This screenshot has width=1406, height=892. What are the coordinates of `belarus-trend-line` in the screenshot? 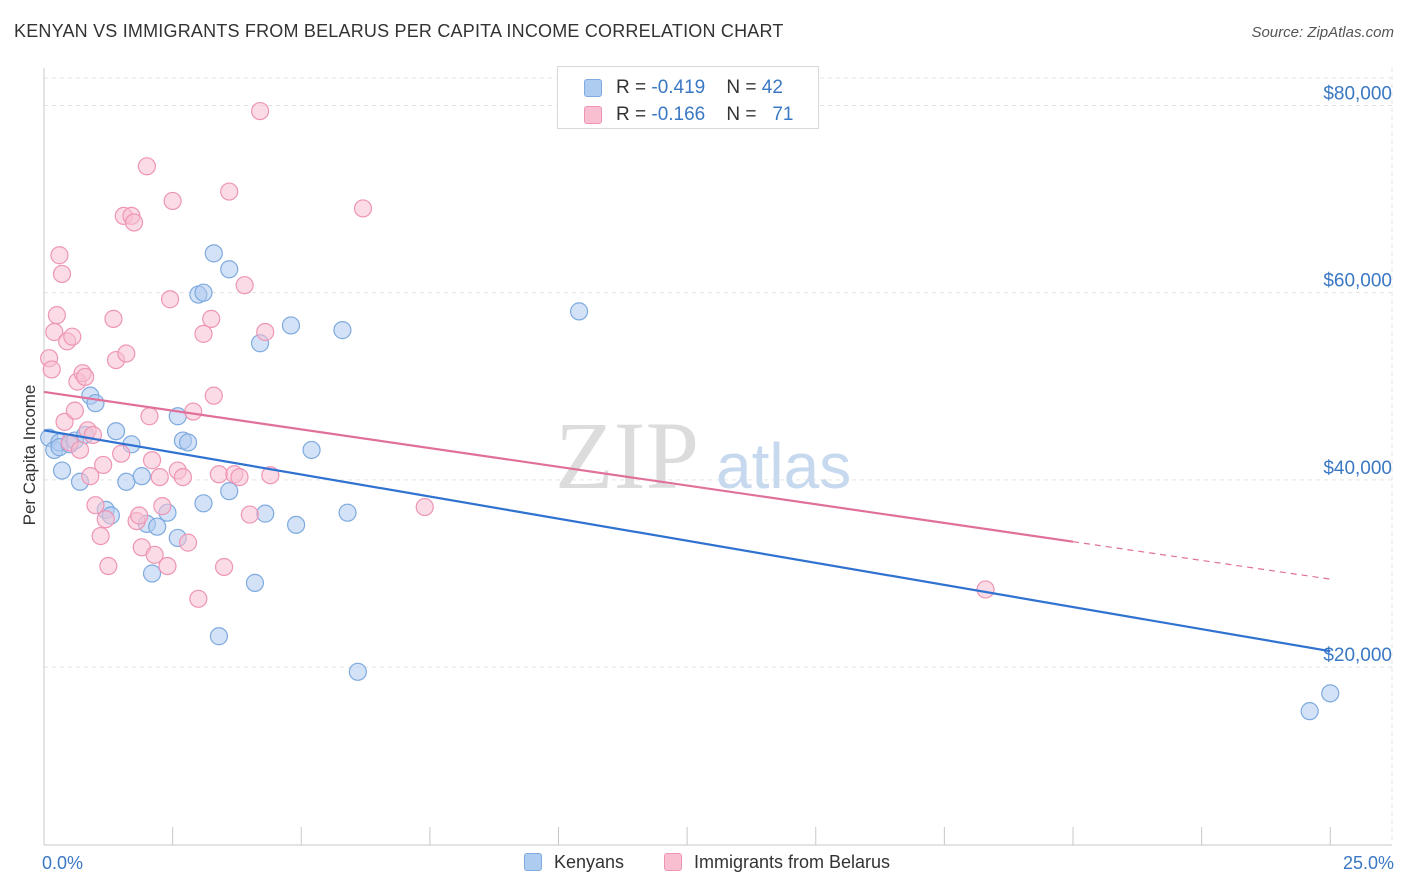 It's located at (558, 466).